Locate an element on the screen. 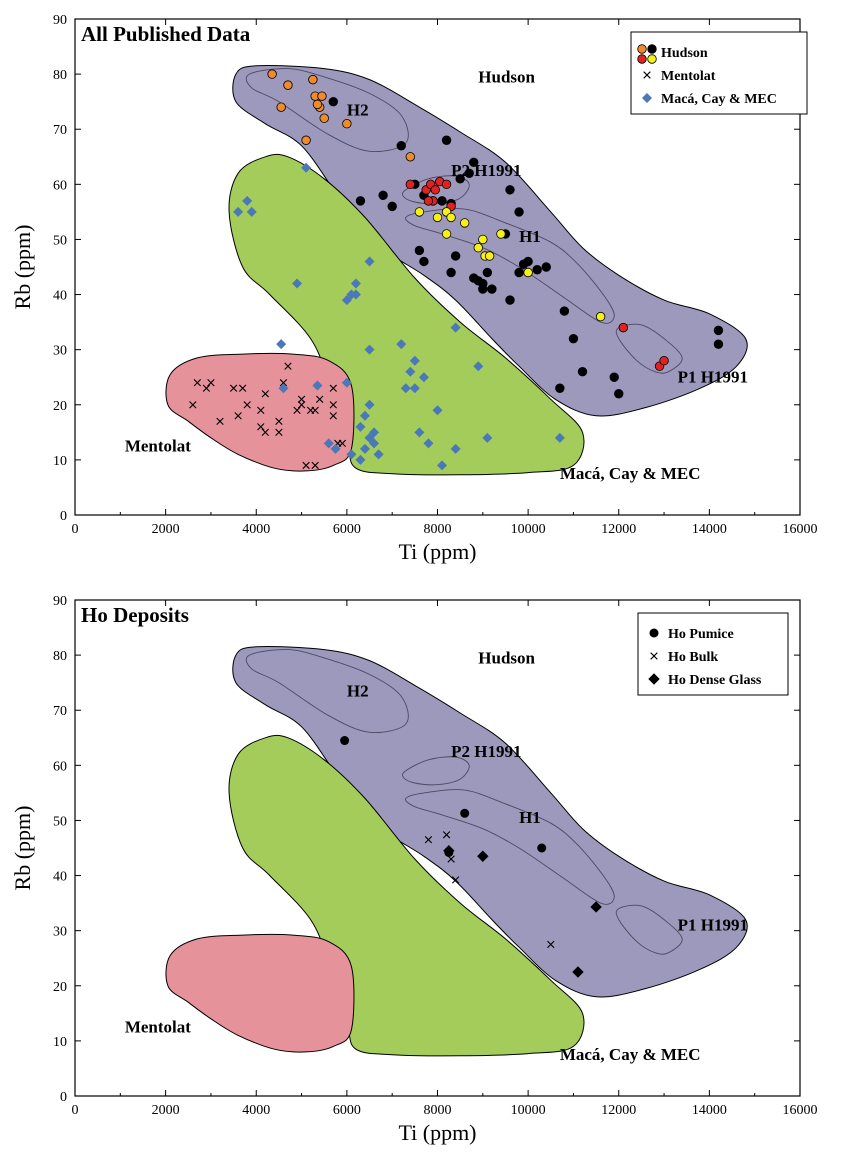  x-tick-label: 14000 is located at coordinates (709, 1110).